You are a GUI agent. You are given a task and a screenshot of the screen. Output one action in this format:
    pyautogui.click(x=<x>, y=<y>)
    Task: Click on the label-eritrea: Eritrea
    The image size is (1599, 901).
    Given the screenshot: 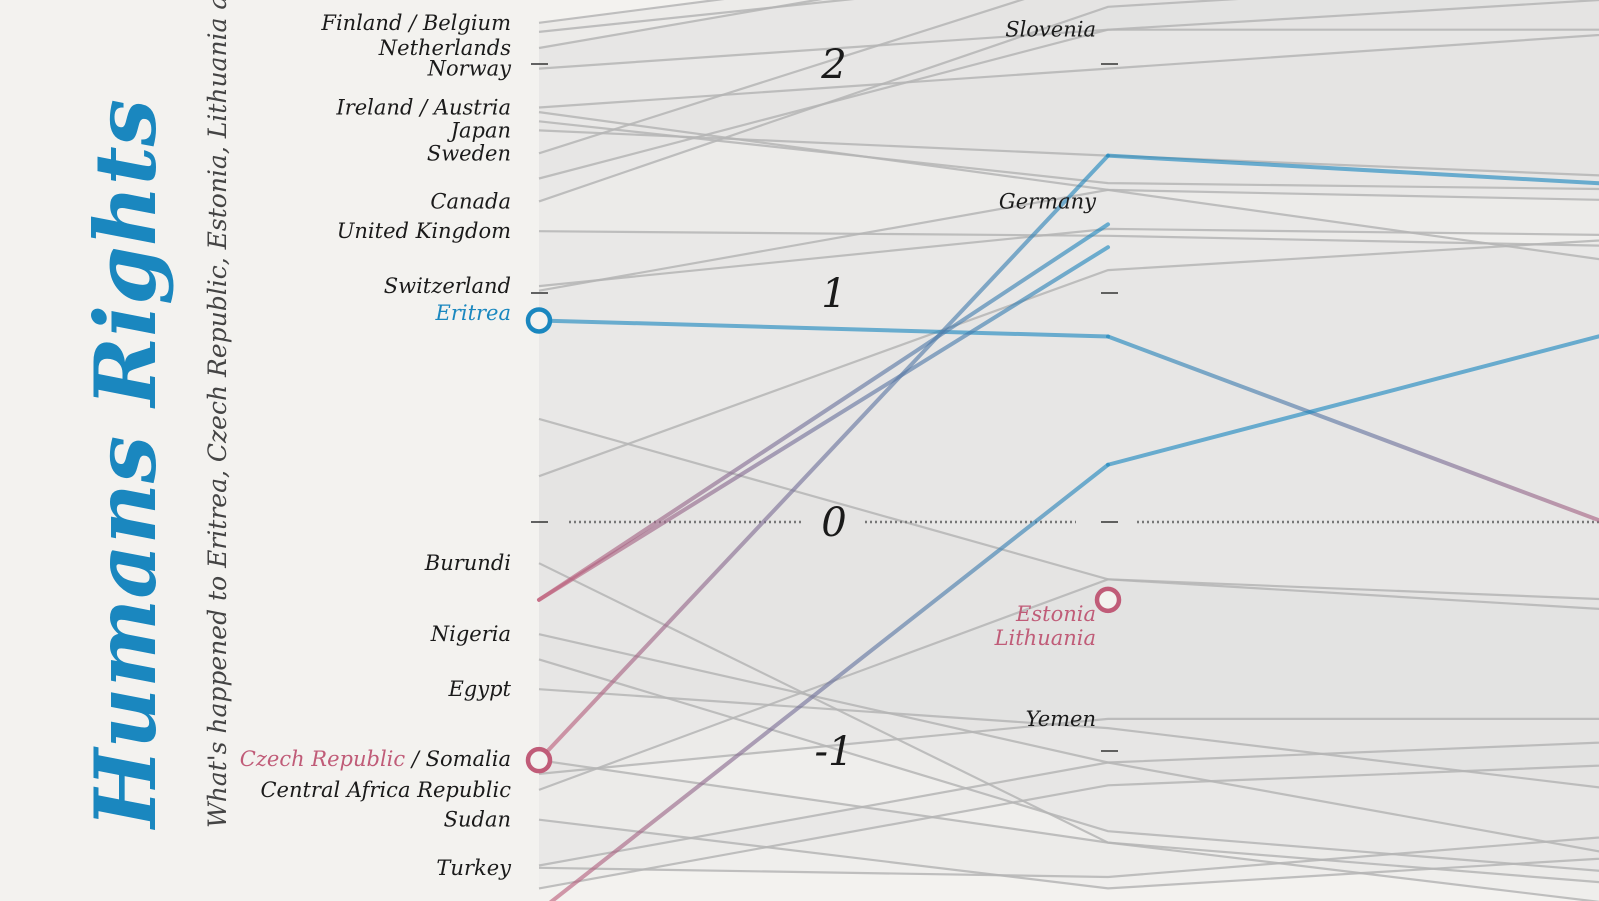 What is the action you would take?
    pyautogui.click(x=472, y=313)
    